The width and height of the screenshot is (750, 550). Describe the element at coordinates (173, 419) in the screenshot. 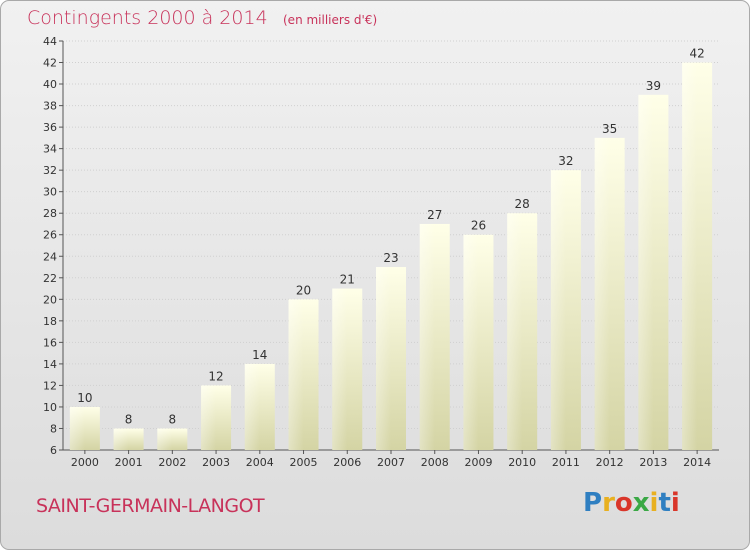

I see `data-label-2002: 8` at that location.